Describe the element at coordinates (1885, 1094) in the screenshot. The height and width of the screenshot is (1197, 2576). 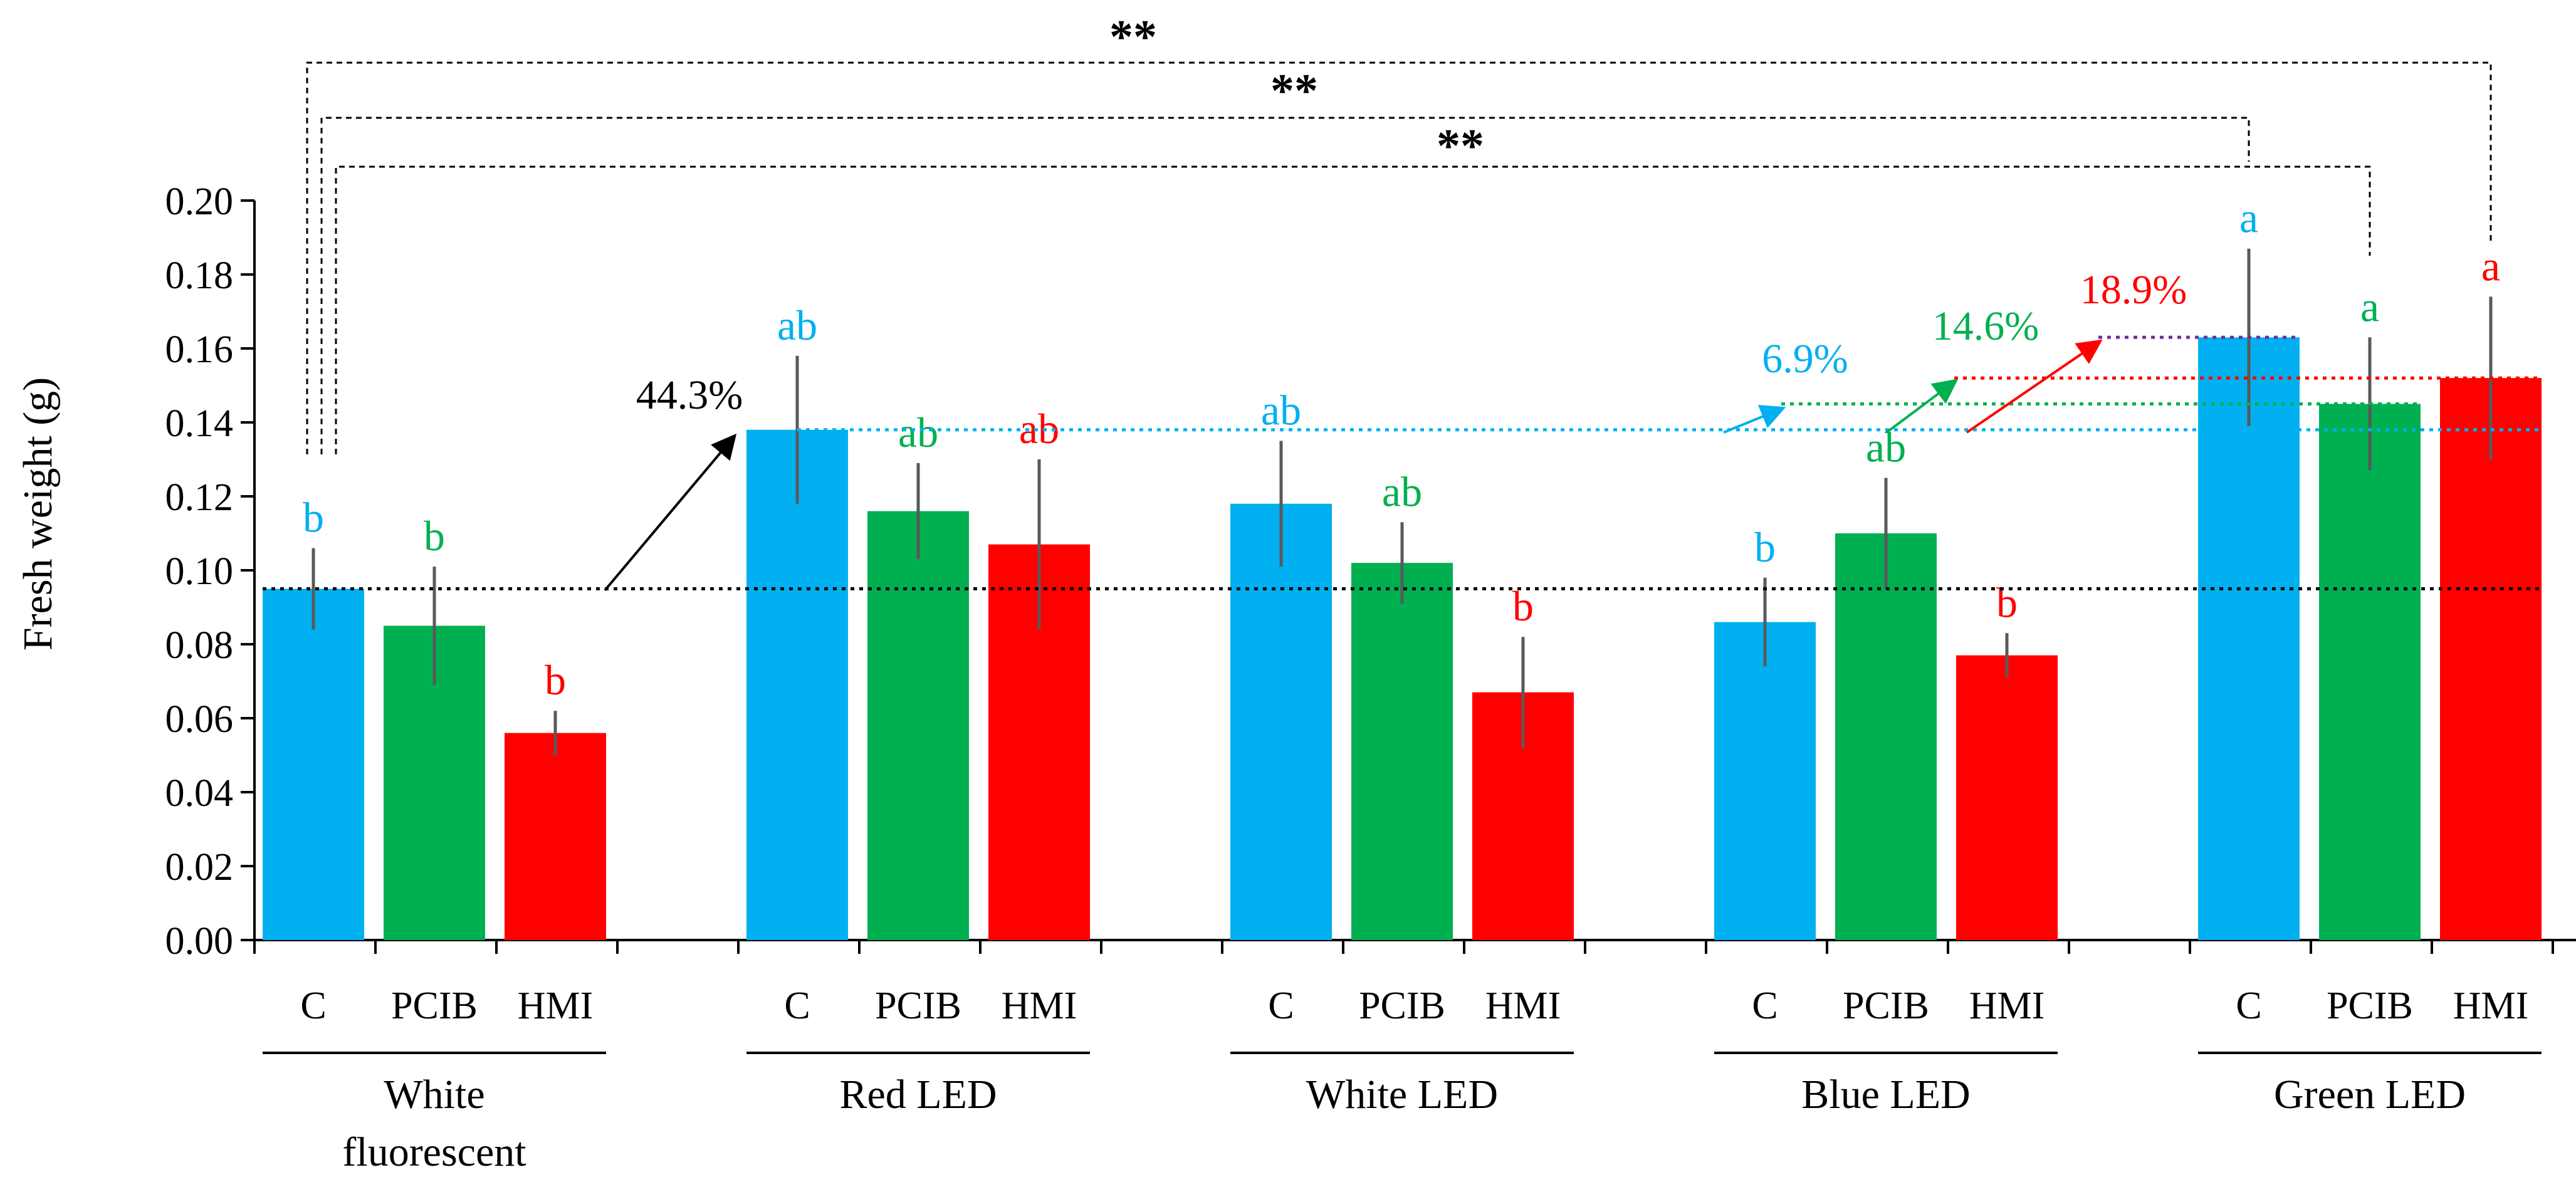
I see `group-label: Blue LED` at that location.